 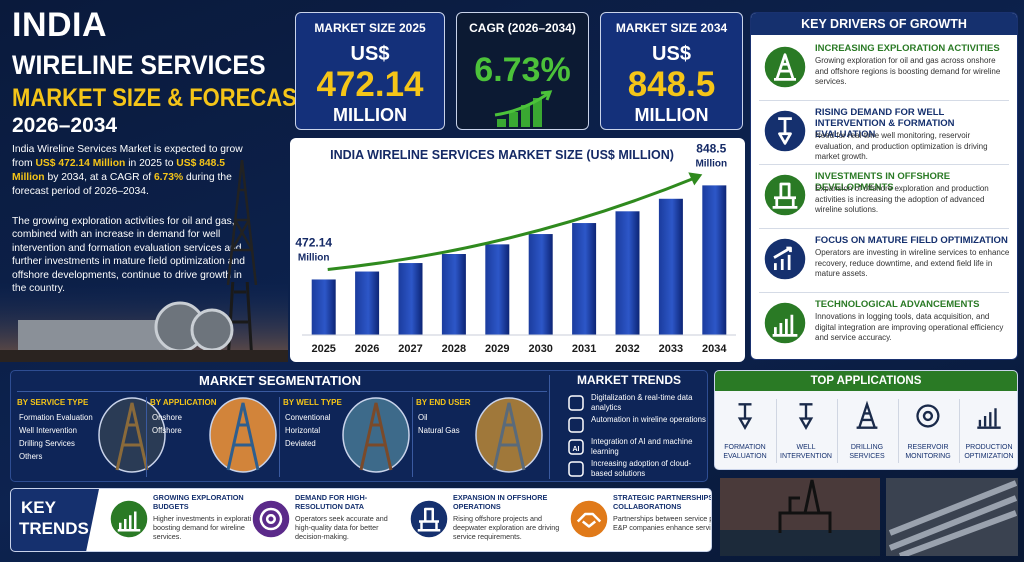 I want to click on title-line: INDIA, so click(x=60, y=25).